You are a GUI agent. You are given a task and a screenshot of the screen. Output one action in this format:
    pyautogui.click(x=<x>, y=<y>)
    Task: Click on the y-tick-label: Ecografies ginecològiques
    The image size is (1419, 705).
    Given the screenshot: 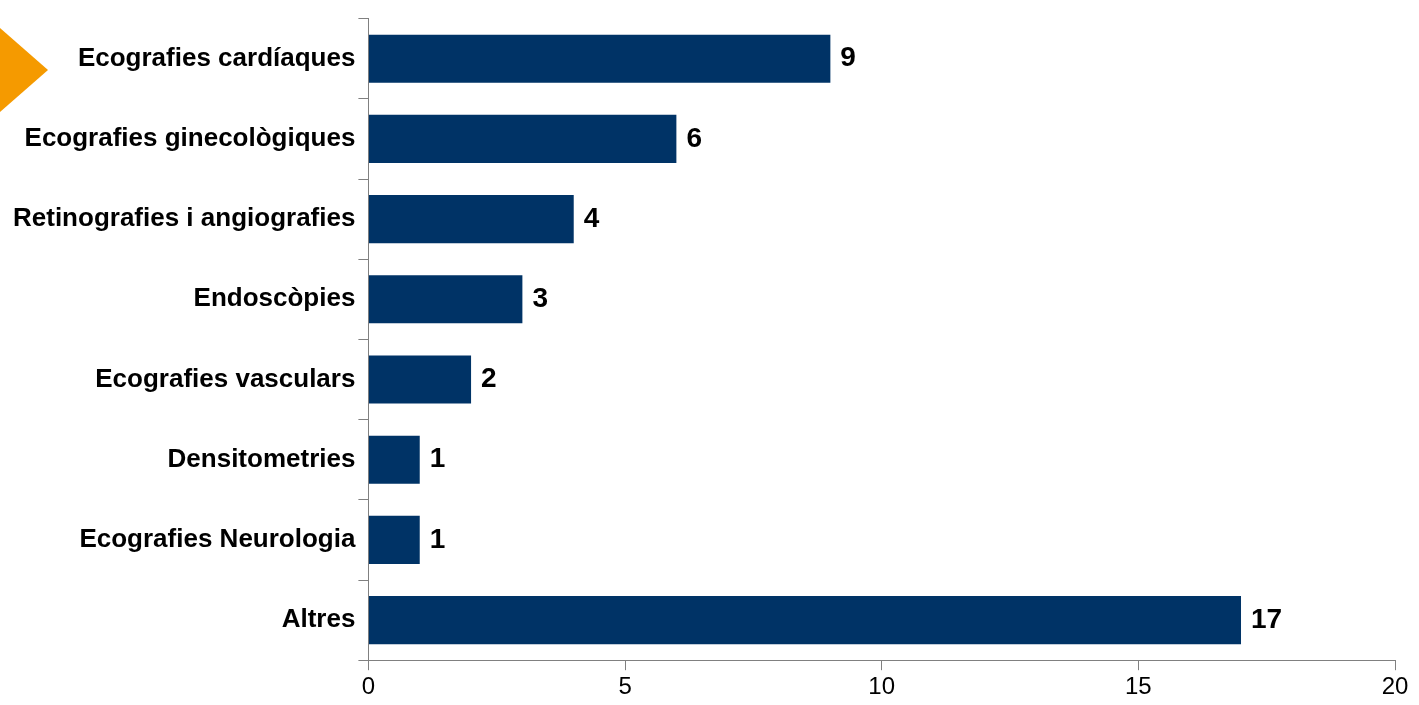 What is the action you would take?
    pyautogui.click(x=190, y=137)
    